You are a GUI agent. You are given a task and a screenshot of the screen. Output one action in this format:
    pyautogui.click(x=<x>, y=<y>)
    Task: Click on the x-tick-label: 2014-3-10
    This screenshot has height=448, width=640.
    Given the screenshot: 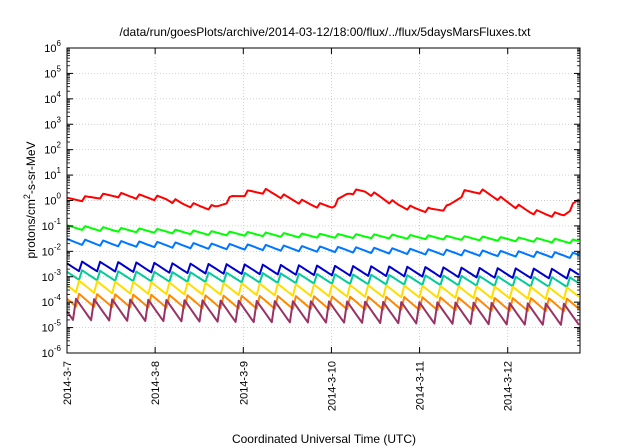 What is the action you would take?
    pyautogui.click(x=332, y=386)
    